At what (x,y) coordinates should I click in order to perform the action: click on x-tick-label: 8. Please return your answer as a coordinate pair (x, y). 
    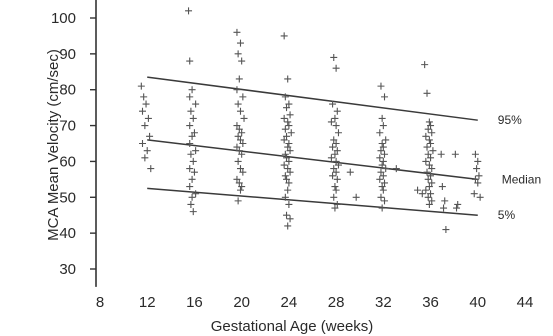
    Looking at the image, I should click on (100, 302).